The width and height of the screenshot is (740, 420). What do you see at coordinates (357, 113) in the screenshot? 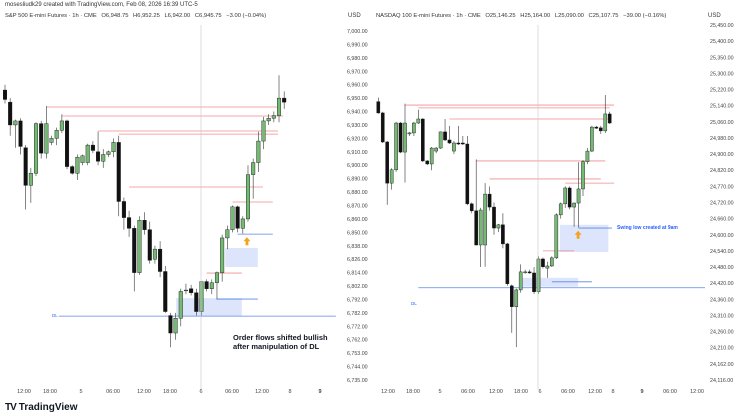
I see `y-axis-tick-label: 6,940.00` at bounding box center [357, 113].